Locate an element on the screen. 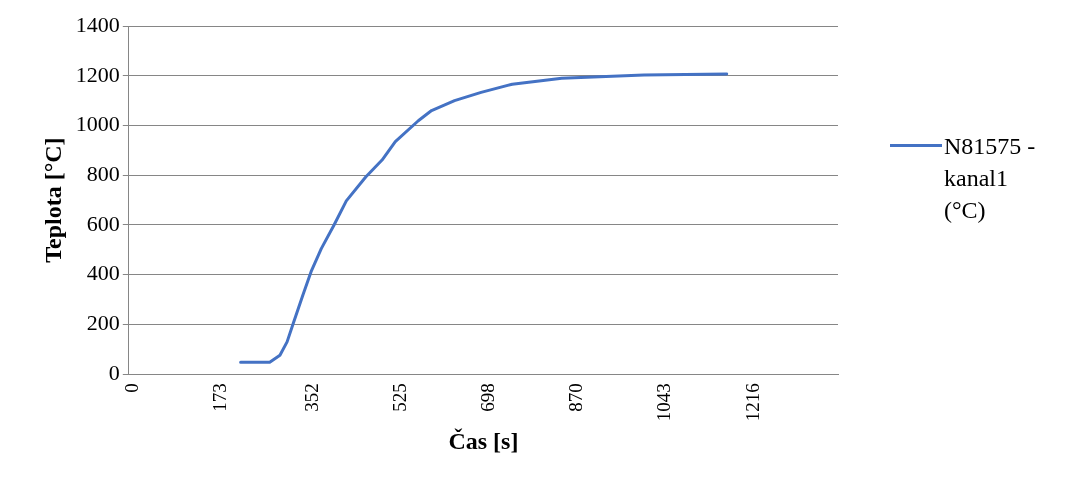 This screenshot has height=491, width=1072. x-tick-label: 525 is located at coordinates (399, 397).